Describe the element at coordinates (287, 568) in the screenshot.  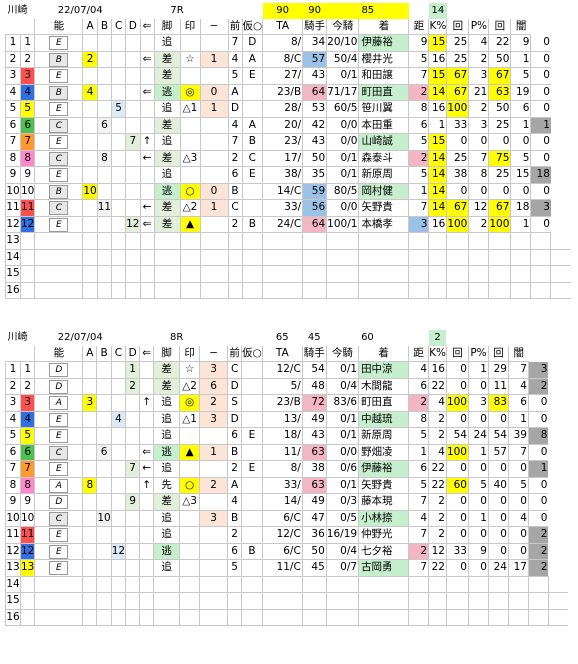
I see `horse-row: 13 13 E 追 5 11/C 45 0/7 古岡勇 7 22 0 0 24 17 2` at that location.